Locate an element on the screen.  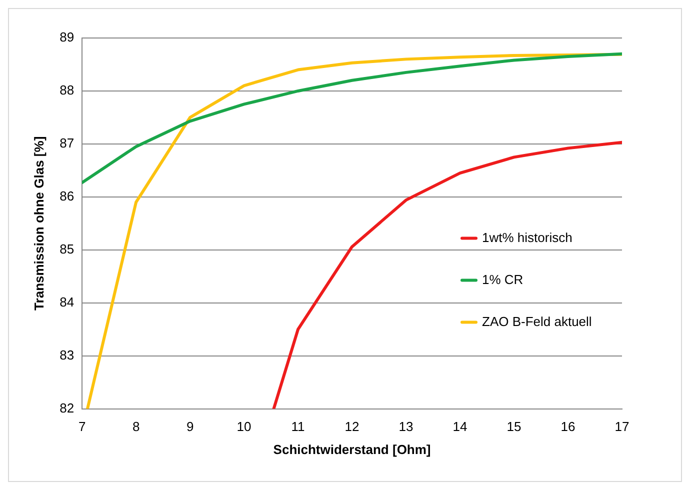
x-tick-label: 7 is located at coordinates (82, 426).